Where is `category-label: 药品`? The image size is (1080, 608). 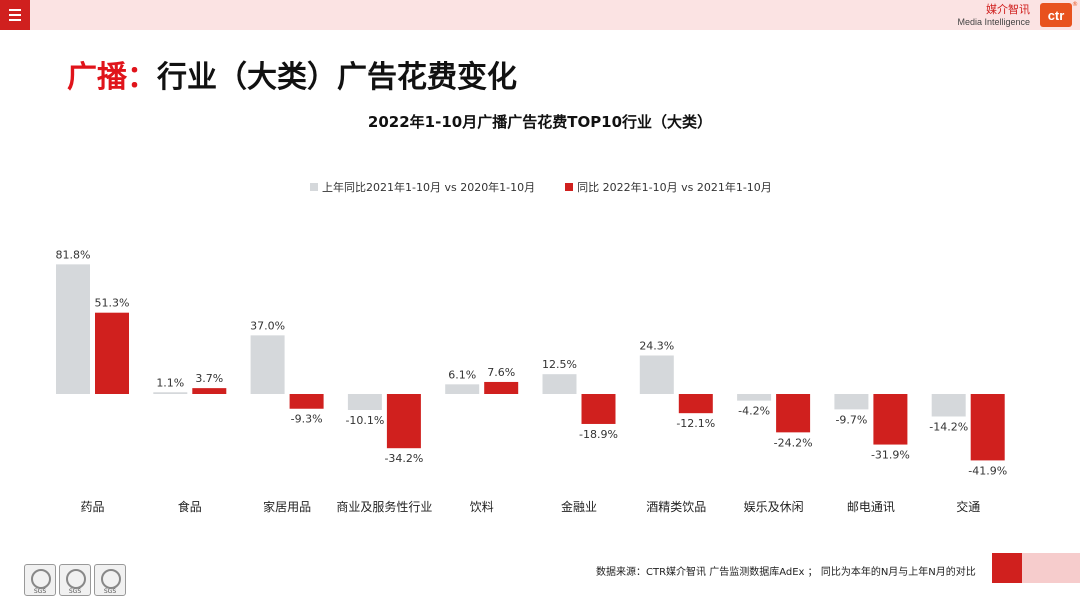 category-label: 药品 is located at coordinates (92, 507).